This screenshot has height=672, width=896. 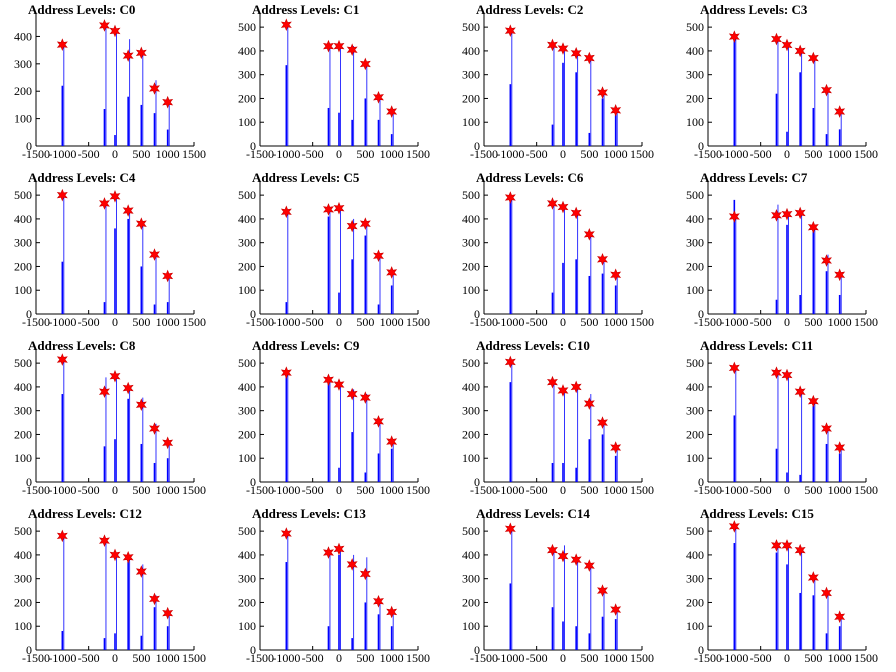 I want to click on chart-title: Address Levels: C0, so click(x=81, y=9).